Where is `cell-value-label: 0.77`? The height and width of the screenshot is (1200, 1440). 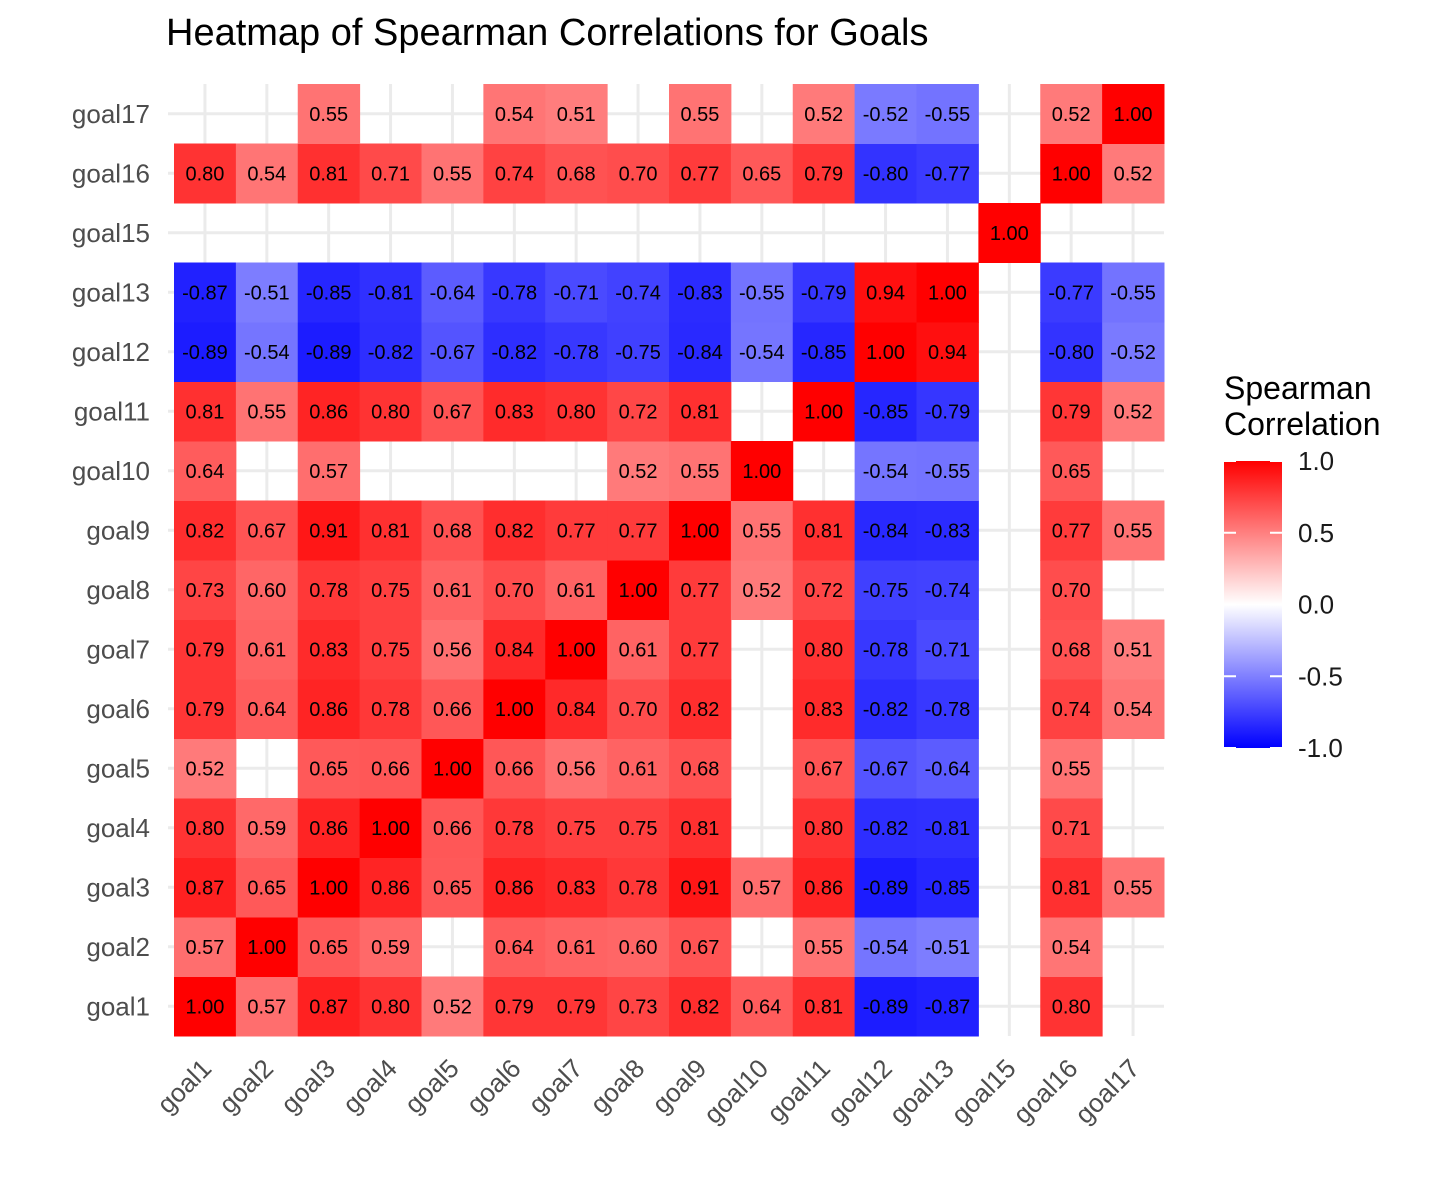 cell-value-label: 0.77 is located at coordinates (699, 174).